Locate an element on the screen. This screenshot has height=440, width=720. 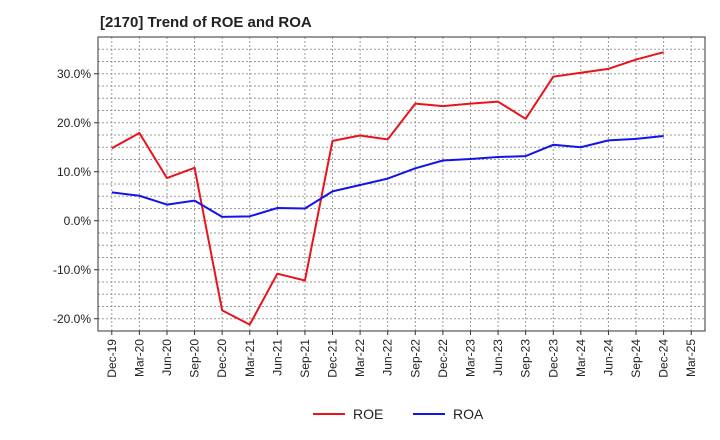
y-tick-label: 0.0% is located at coordinates (78, 221).